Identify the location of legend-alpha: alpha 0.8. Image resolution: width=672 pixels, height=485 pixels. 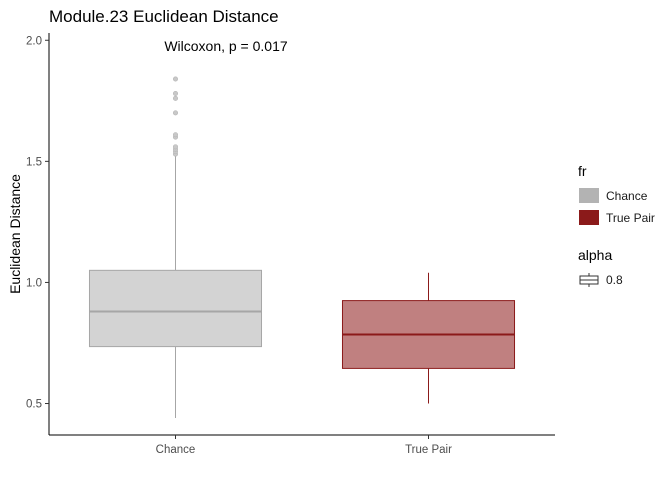
(600, 267).